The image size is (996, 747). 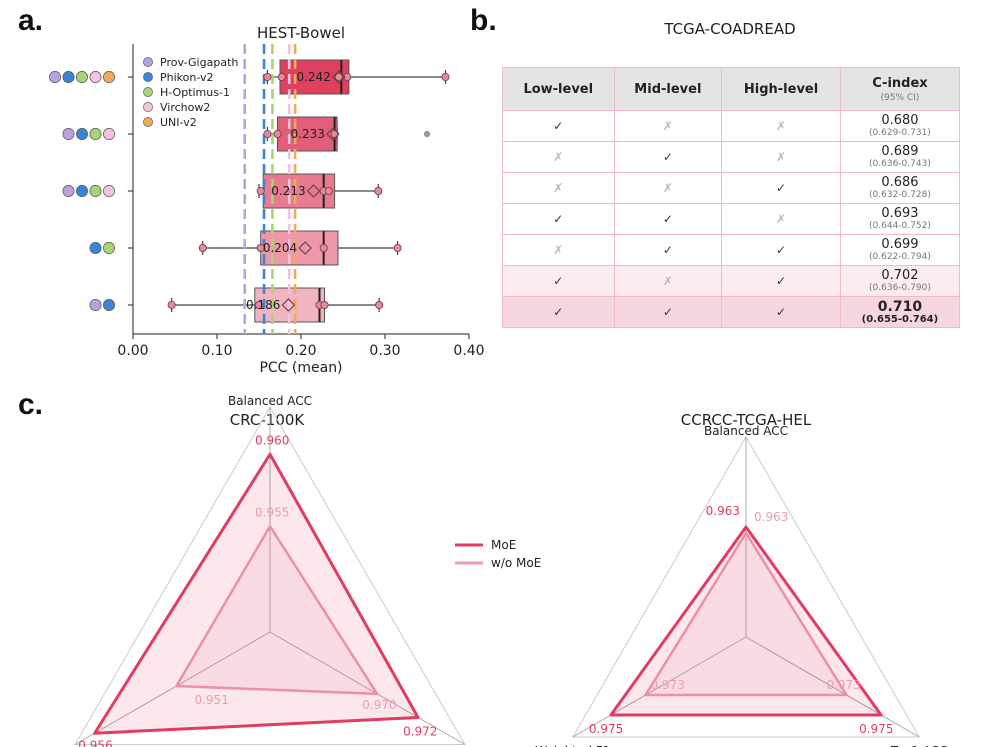 I want to click on table-row: ✗ ✓ ✓ 0.699 (0.622-0.794), so click(x=731, y=250).